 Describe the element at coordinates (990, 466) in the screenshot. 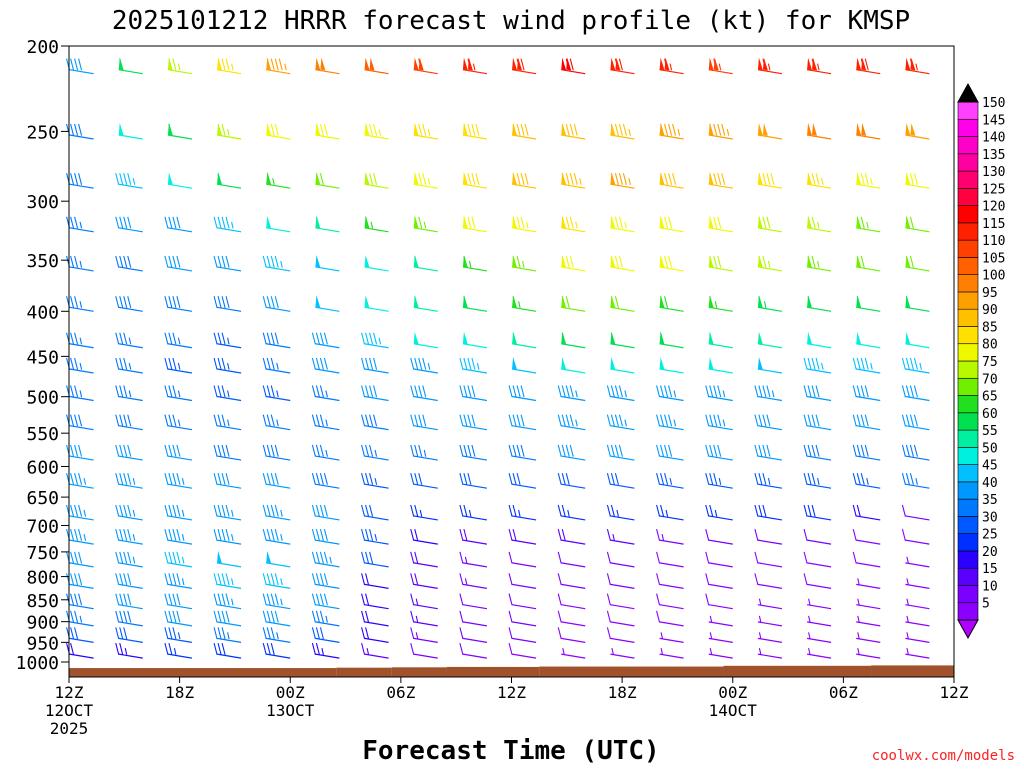

I see `colorbar-label: 45` at that location.